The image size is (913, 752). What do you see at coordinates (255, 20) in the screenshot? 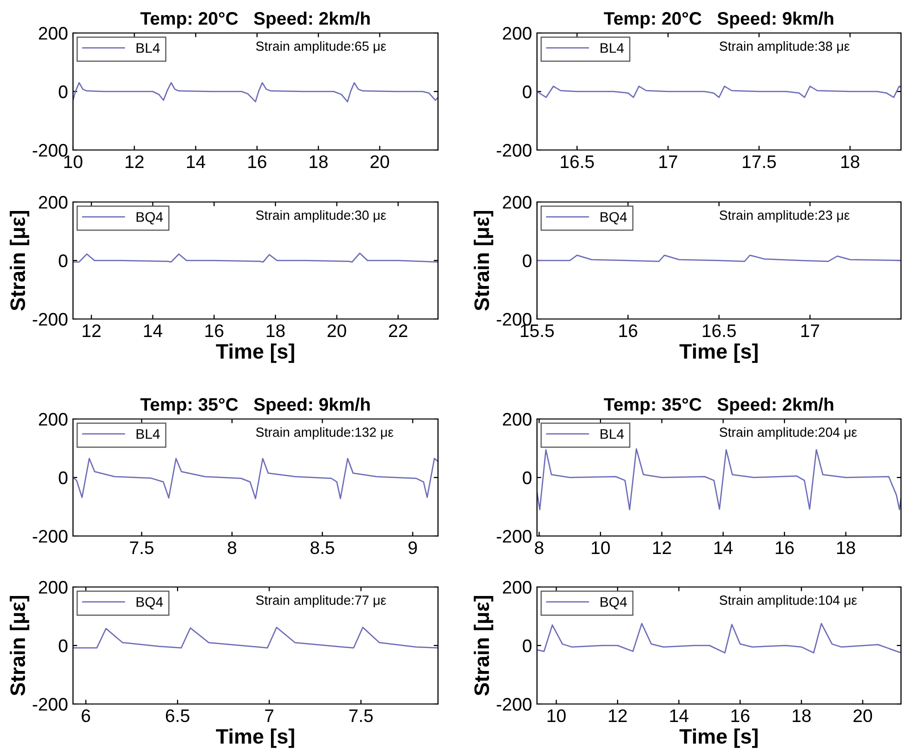
I see `chart-title: Temp: 20°C Speed: 2km/h` at bounding box center [255, 20].